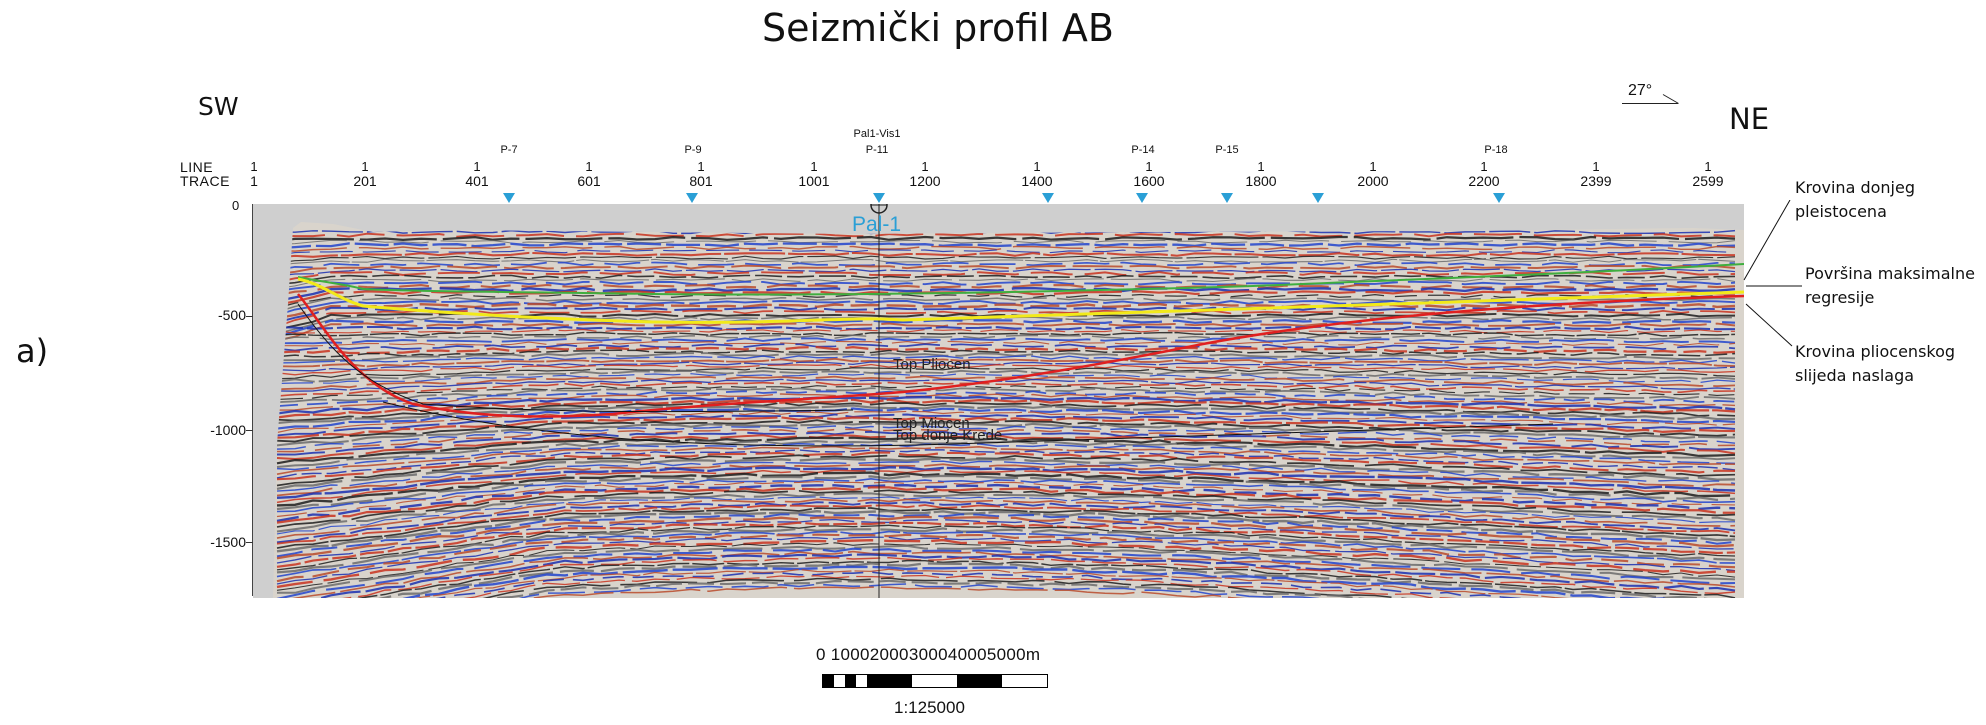  What do you see at coordinates (877, 134) in the screenshot?
I see `well-label-pal1-vis1: Pal1-Vis1` at bounding box center [877, 134].